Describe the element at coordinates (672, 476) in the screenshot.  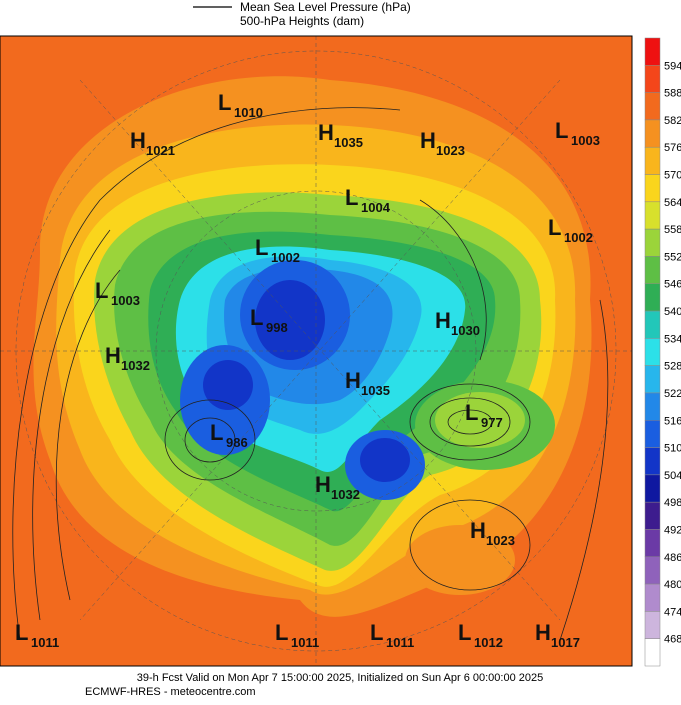
I see `colorbar-tick-label: 504` at that location.